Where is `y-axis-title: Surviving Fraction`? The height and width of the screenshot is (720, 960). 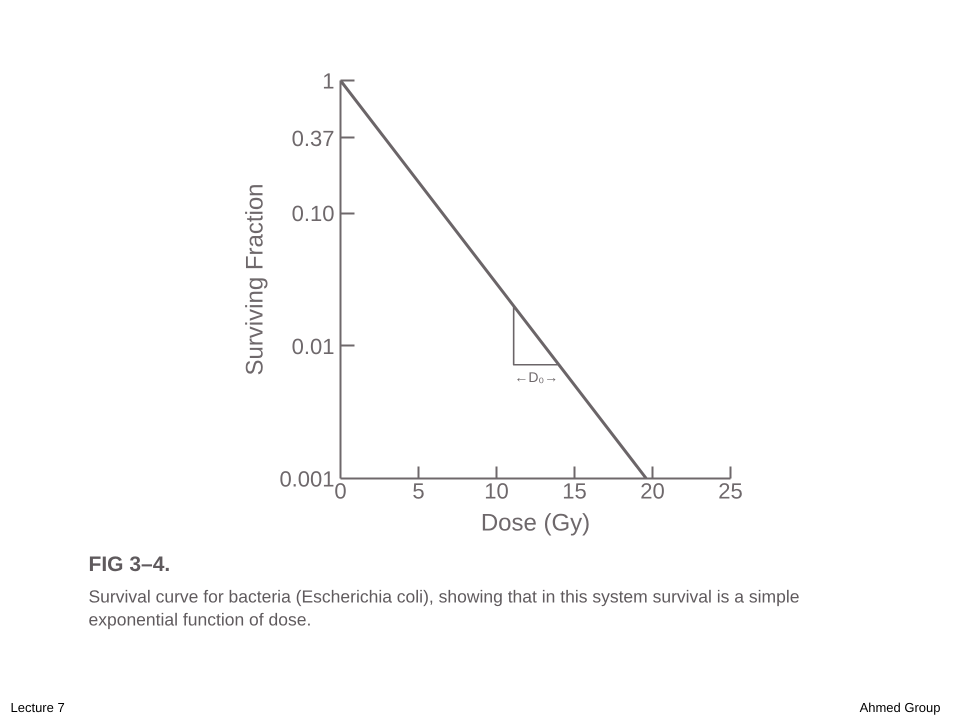
y-axis-title: Surviving Fraction is located at coordinates (254, 279).